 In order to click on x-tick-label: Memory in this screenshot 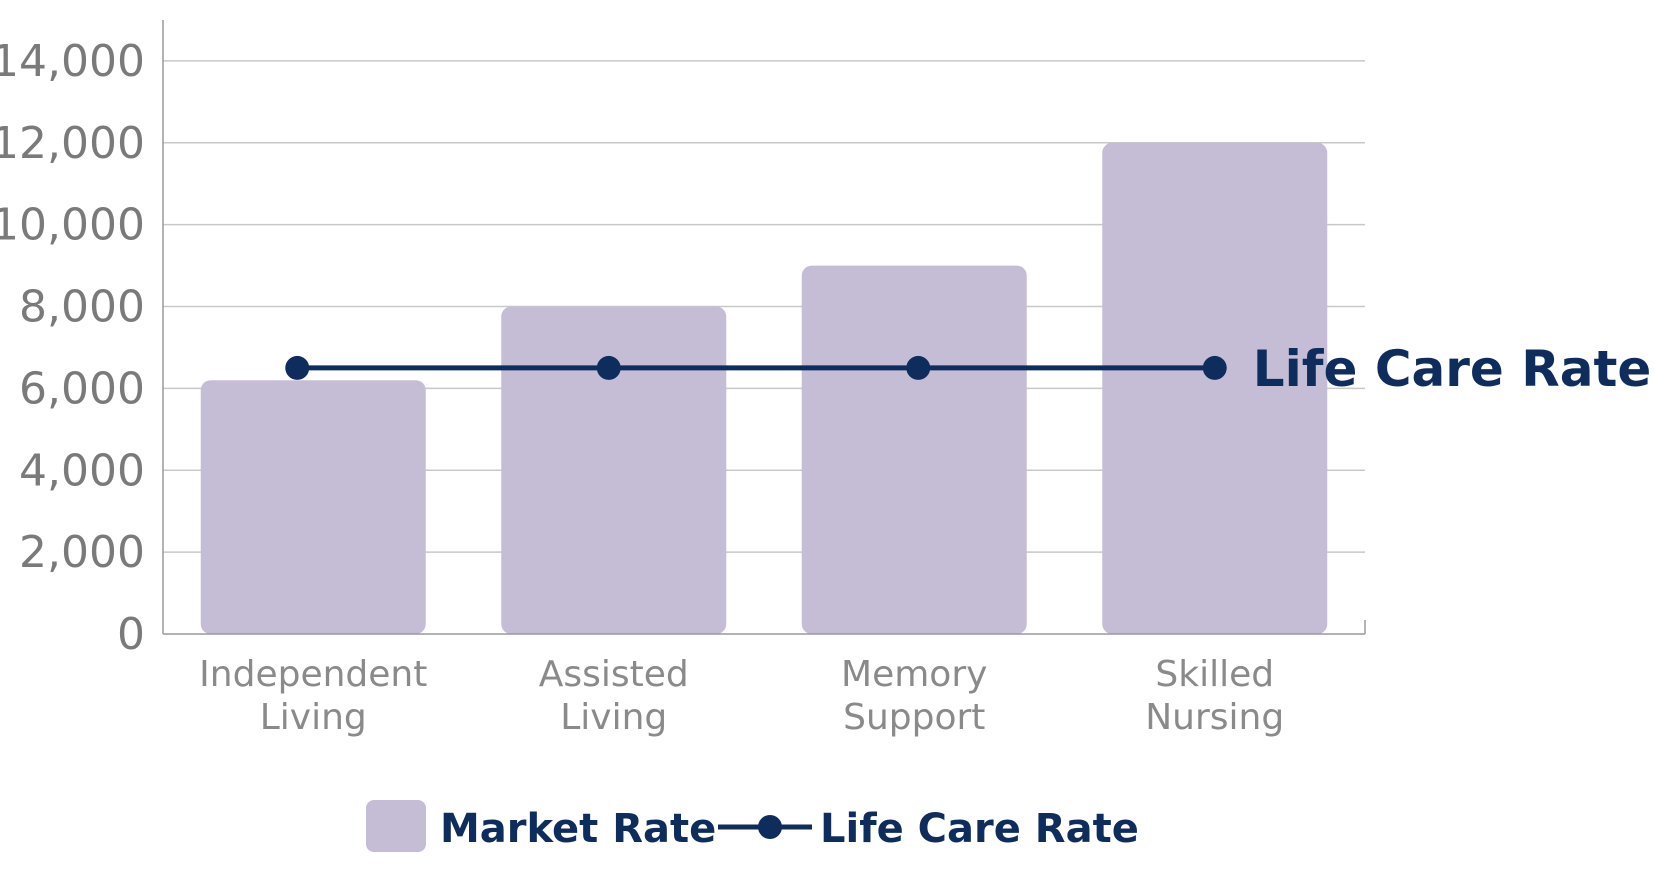, I will do `click(914, 674)`.